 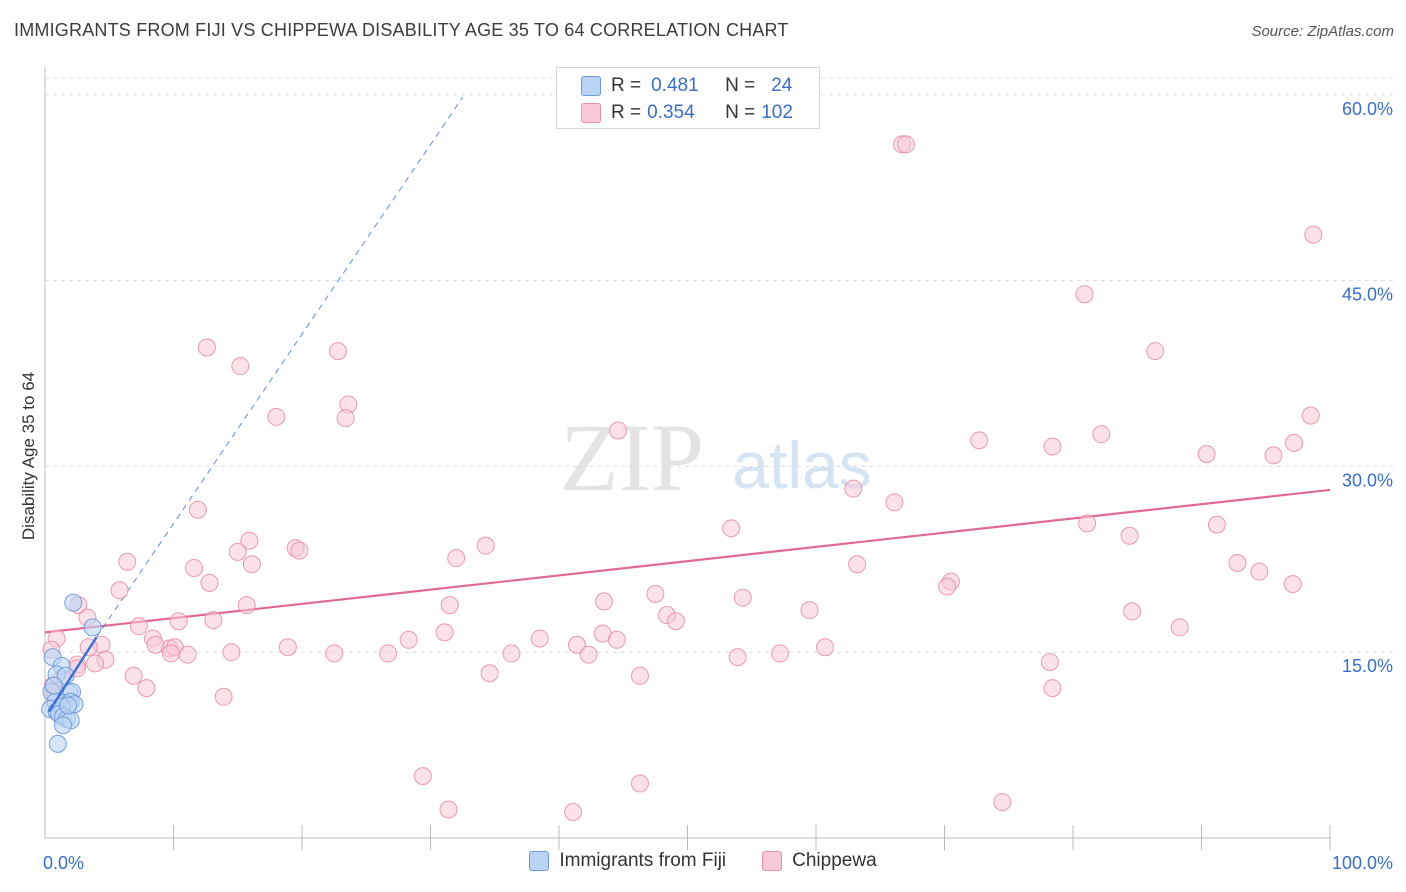 I want to click on y-tick-label: 60.0%, so click(x=1367, y=109).